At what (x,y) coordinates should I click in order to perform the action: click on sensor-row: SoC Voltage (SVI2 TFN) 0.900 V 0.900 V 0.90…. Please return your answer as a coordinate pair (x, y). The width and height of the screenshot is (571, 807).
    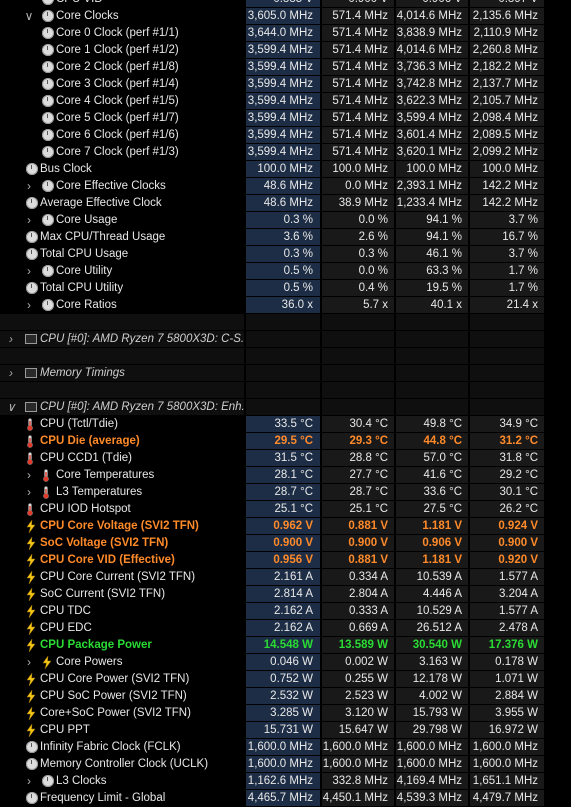
    Looking at the image, I should click on (285, 543).